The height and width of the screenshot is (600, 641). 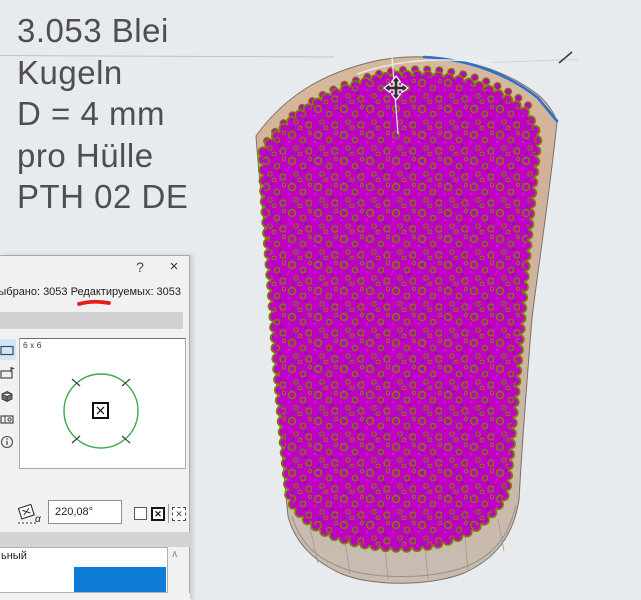 I want to click on angle-input, so click(x=85, y=512).